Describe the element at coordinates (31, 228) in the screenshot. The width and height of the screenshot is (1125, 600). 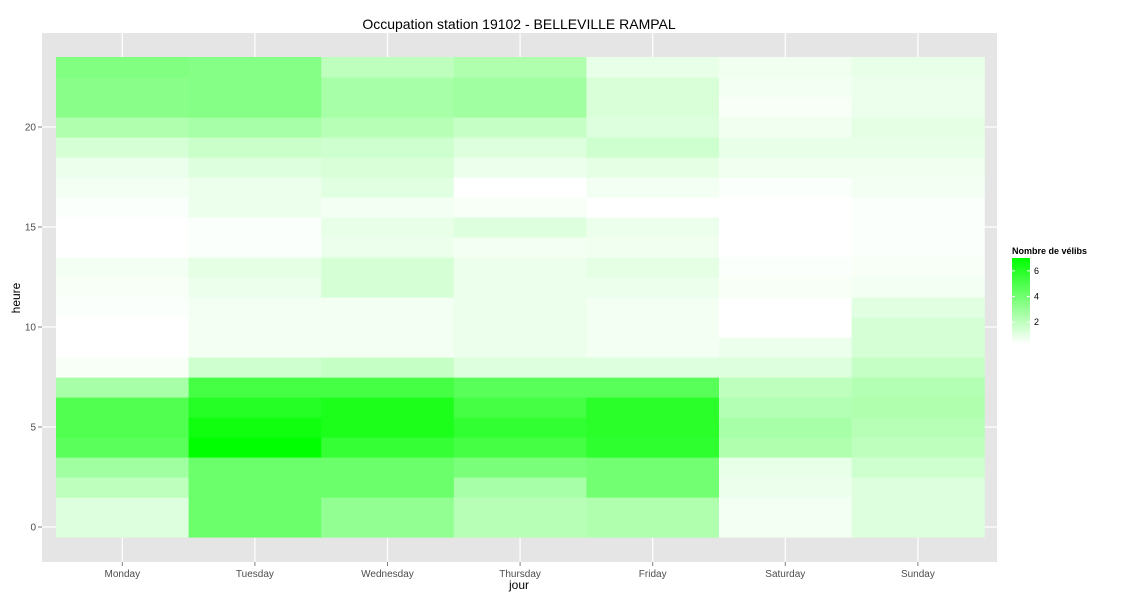
I see `y-tick-label: 15` at that location.